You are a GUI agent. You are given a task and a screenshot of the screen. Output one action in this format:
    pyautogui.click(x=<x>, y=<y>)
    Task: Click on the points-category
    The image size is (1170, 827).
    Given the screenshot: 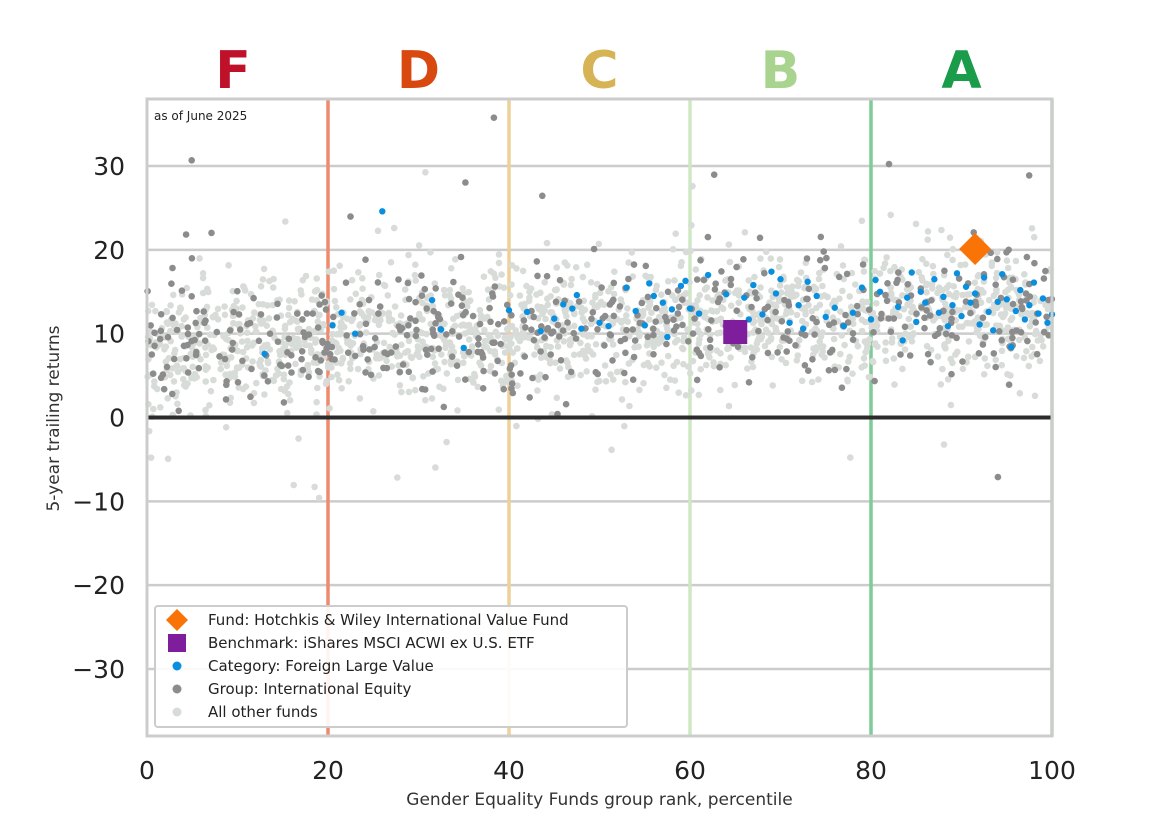 What is the action you would take?
    pyautogui.click(x=658, y=282)
    